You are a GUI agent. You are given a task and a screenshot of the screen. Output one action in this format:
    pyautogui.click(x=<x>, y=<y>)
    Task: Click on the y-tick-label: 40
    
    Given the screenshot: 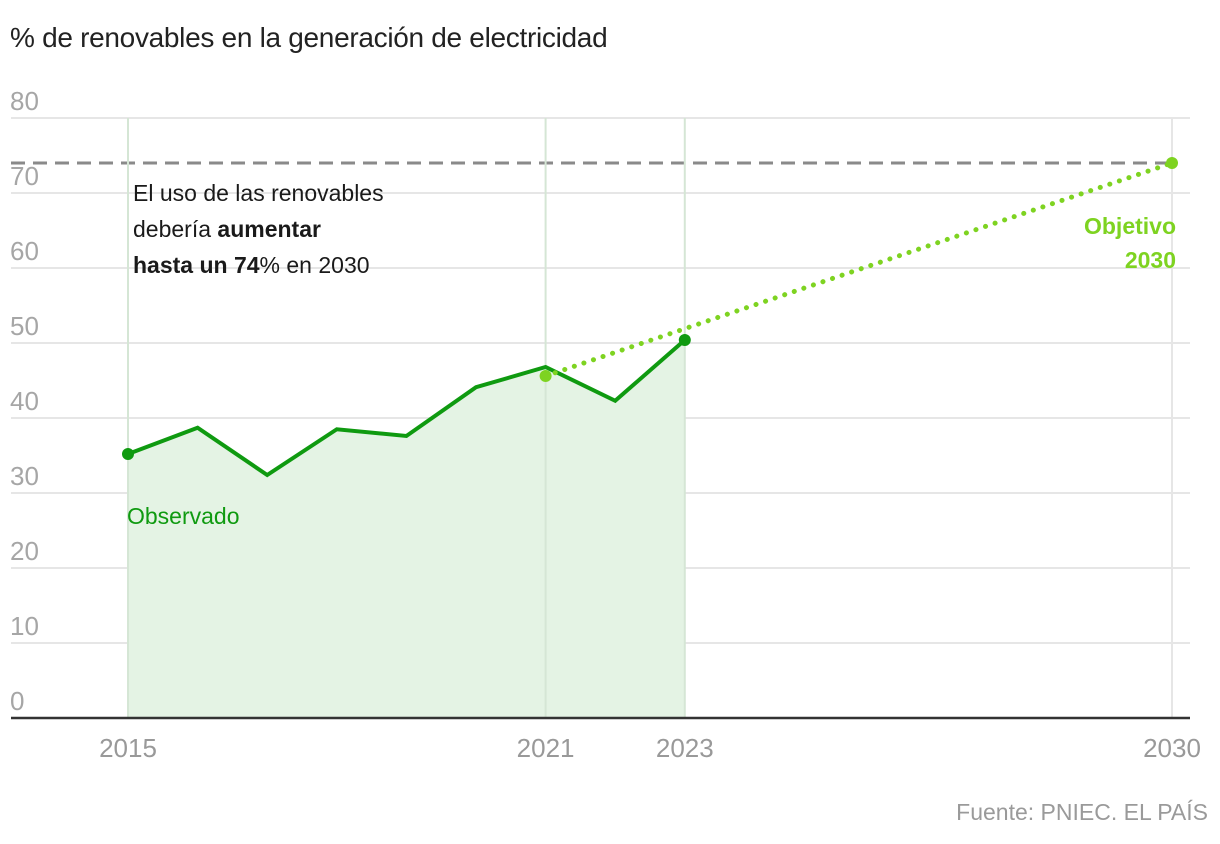 What is the action you would take?
    pyautogui.click(x=24, y=401)
    